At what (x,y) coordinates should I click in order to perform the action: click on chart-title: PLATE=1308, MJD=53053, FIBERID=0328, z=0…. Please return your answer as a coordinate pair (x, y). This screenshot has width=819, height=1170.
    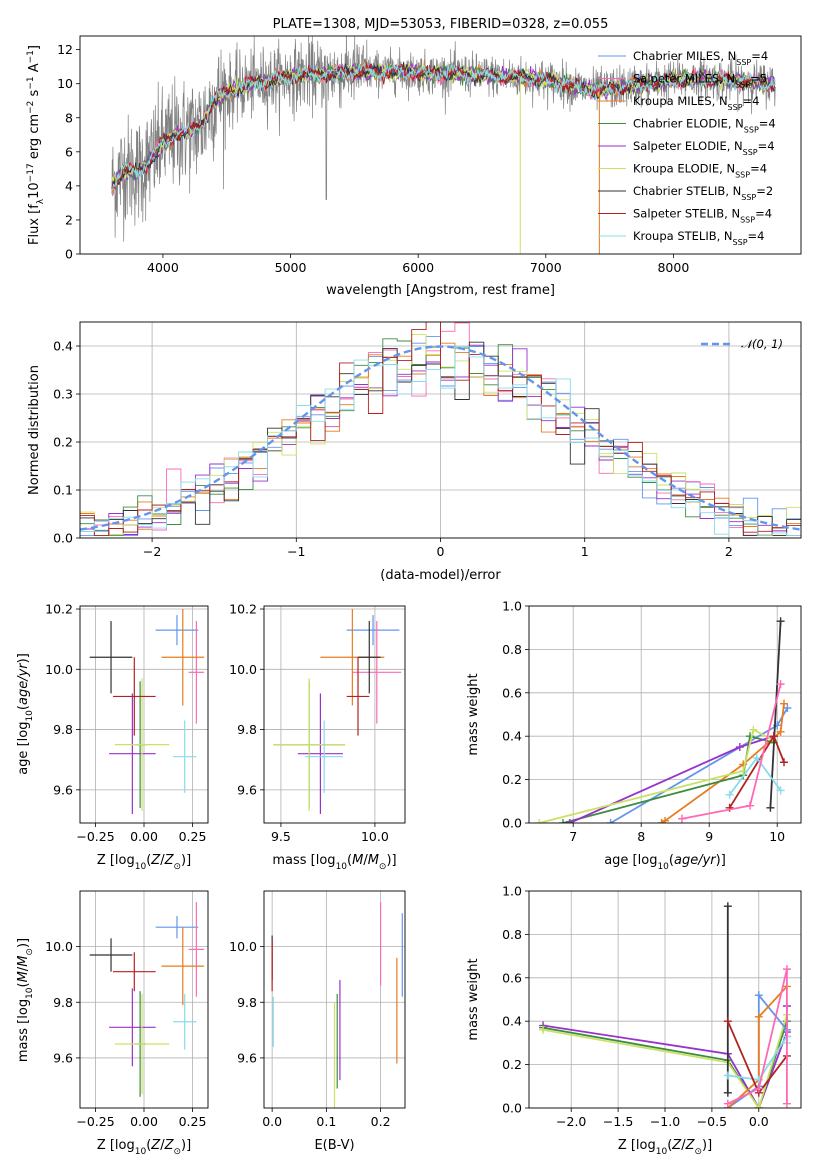
    Looking at the image, I should click on (441, 24).